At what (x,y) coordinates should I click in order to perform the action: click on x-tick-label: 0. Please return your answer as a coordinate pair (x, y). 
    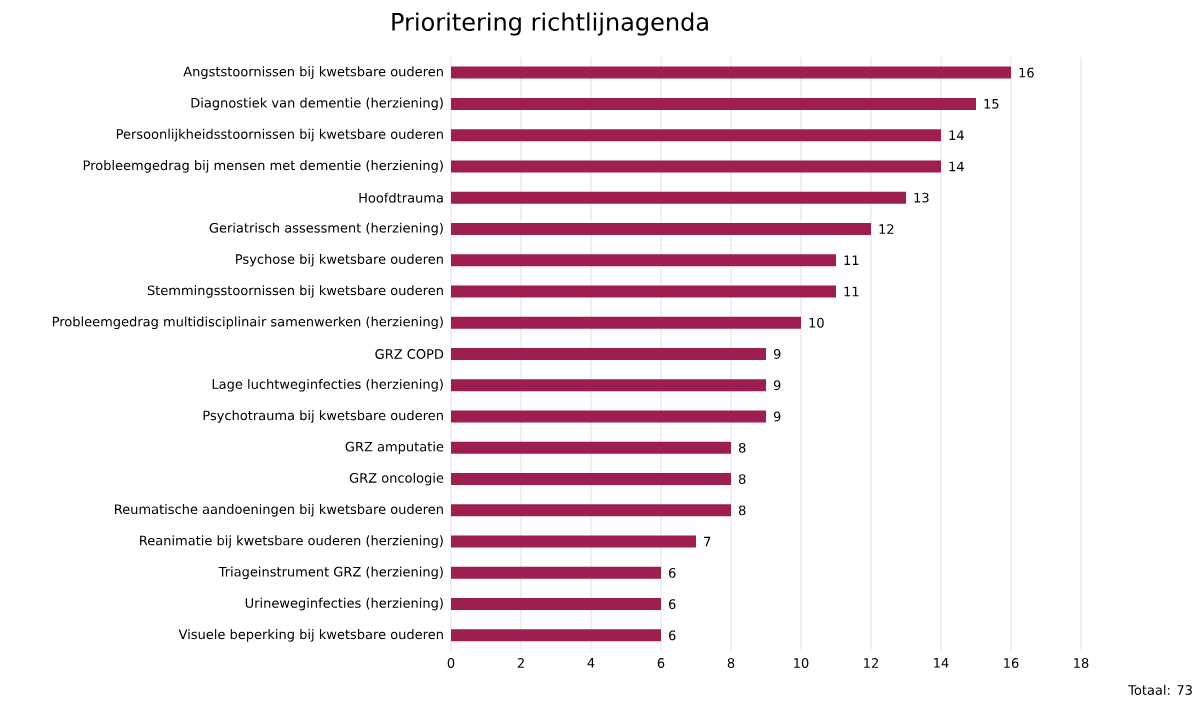
    Looking at the image, I should click on (451, 663).